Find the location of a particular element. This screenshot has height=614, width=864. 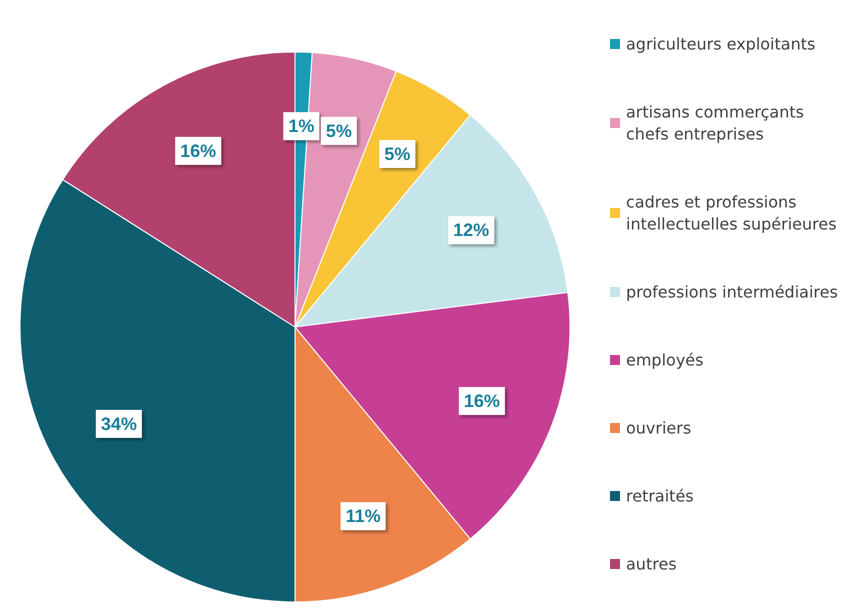

legend-label: autres is located at coordinates (651, 564).